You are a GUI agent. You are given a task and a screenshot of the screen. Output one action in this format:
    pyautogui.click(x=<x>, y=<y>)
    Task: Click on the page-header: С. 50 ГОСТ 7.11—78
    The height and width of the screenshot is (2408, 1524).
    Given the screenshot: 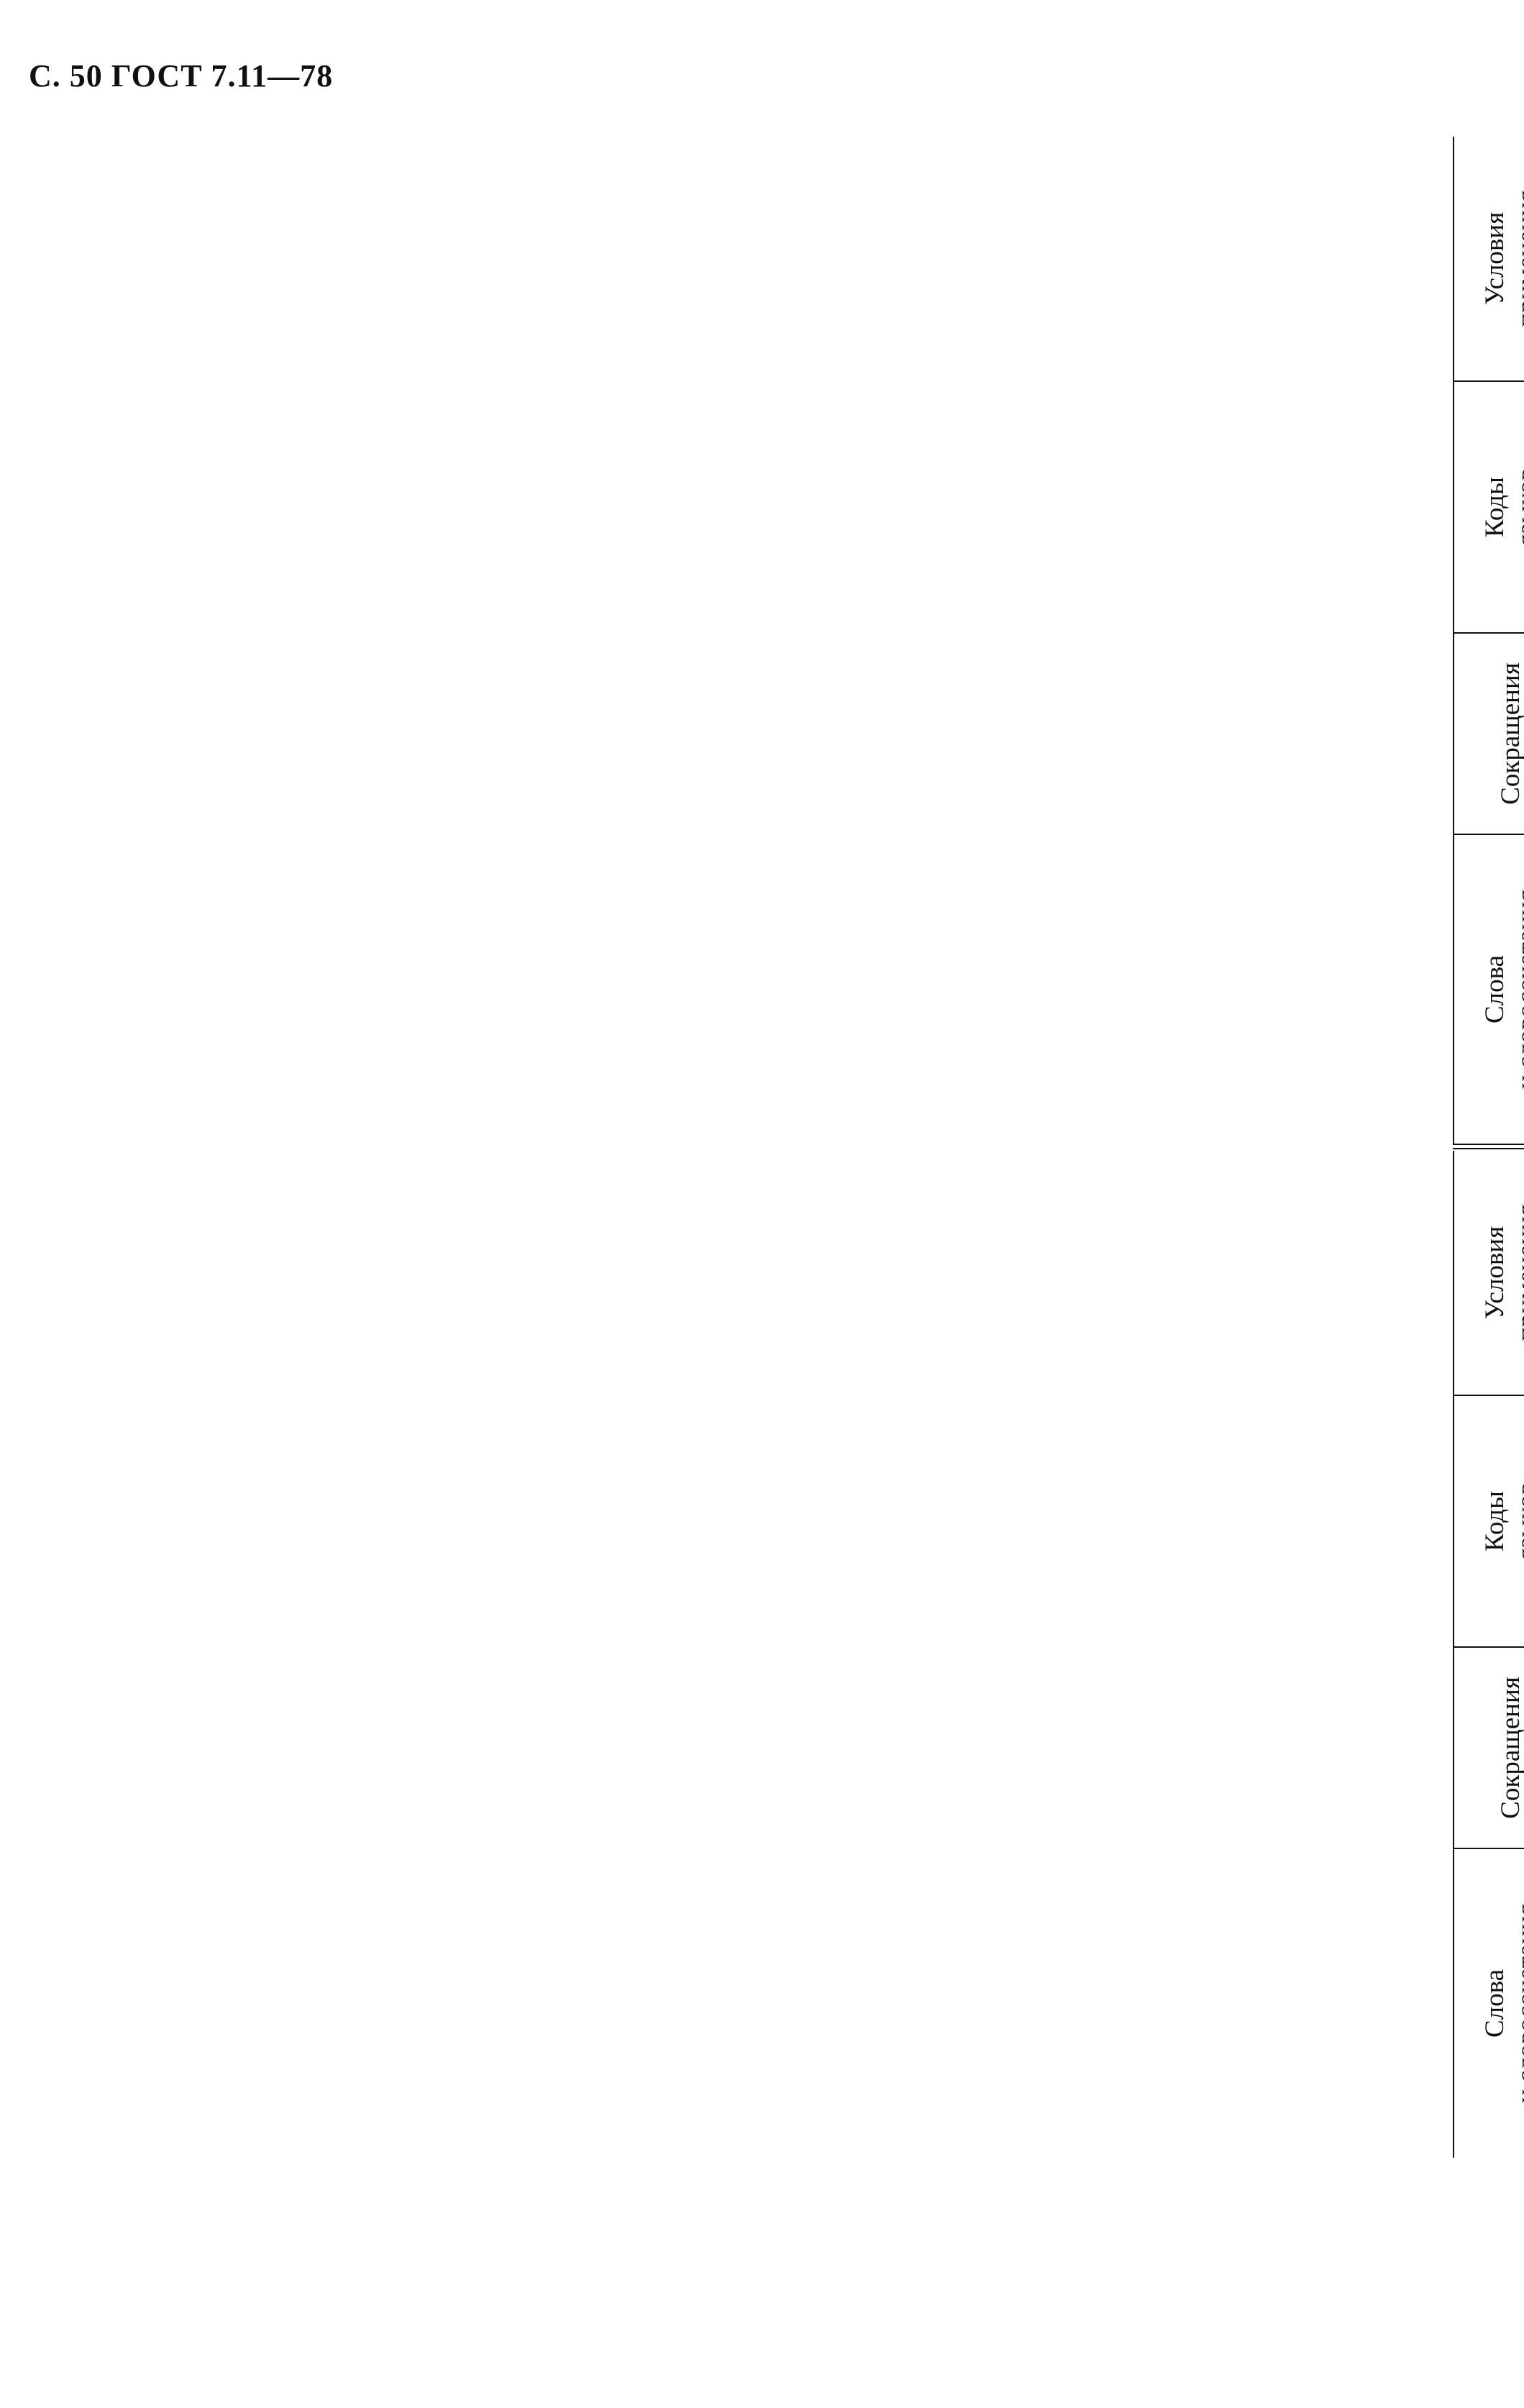 What is the action you would take?
    pyautogui.click(x=181, y=76)
    